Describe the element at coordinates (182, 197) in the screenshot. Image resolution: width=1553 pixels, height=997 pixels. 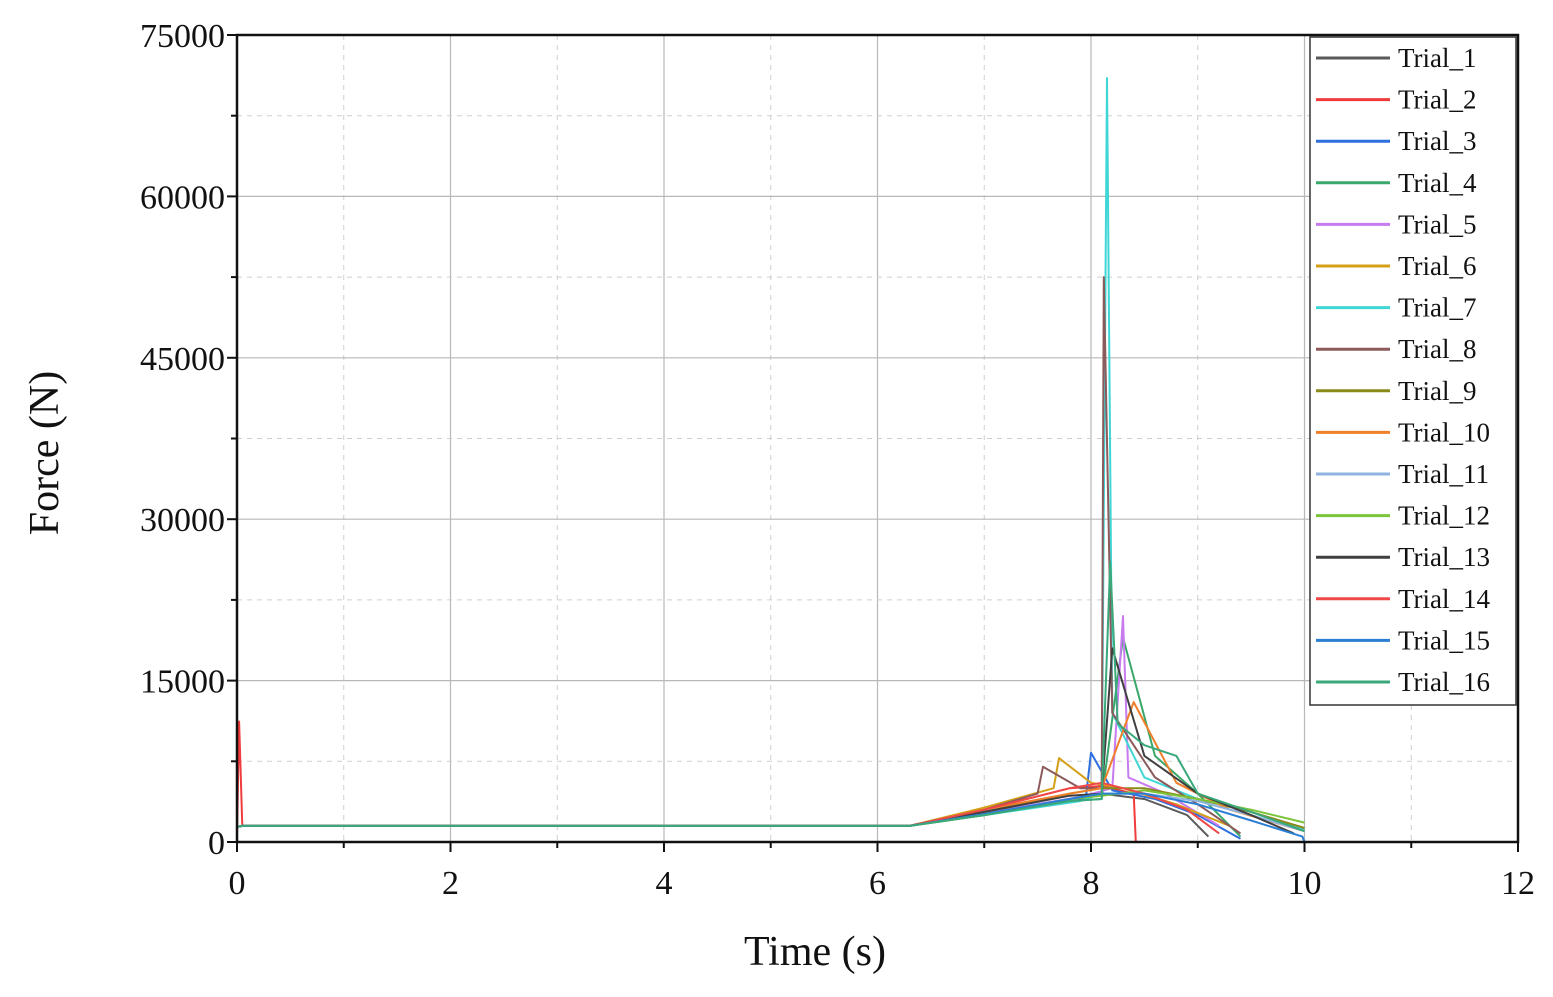
I see `y-tick-label: 60000` at that location.